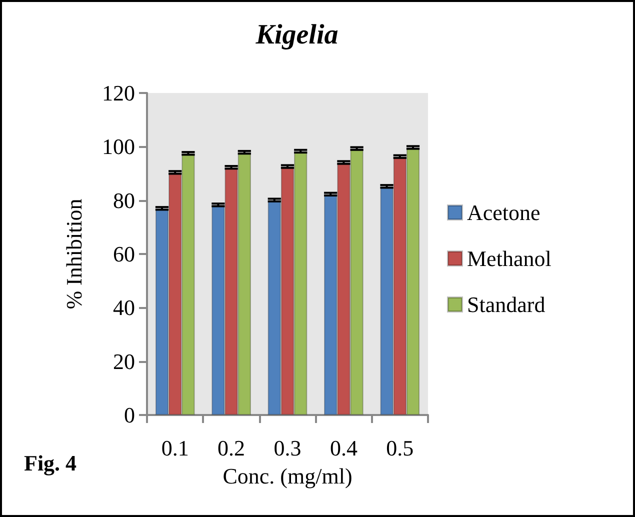  Describe the element at coordinates (74, 254) in the screenshot. I see `y-axis-title: % Inhibition` at that location.